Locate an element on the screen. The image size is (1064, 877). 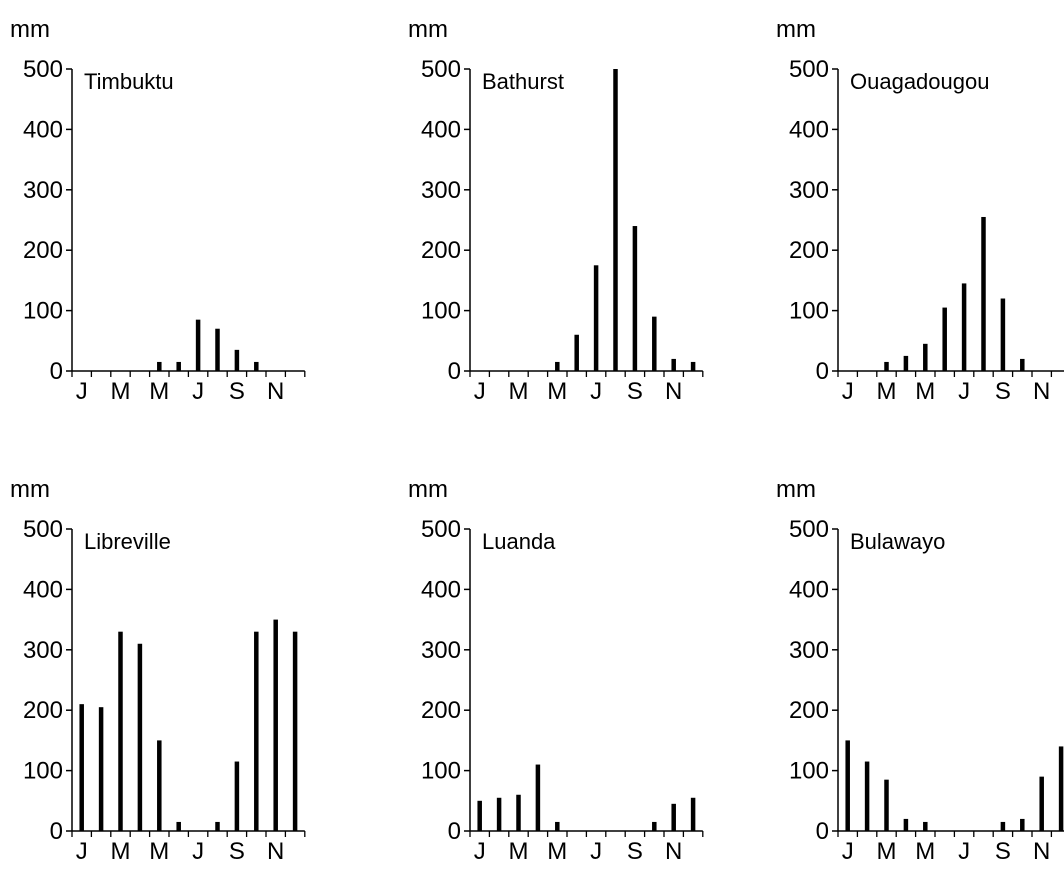
chart-title: Bulawayo is located at coordinates (897, 541).